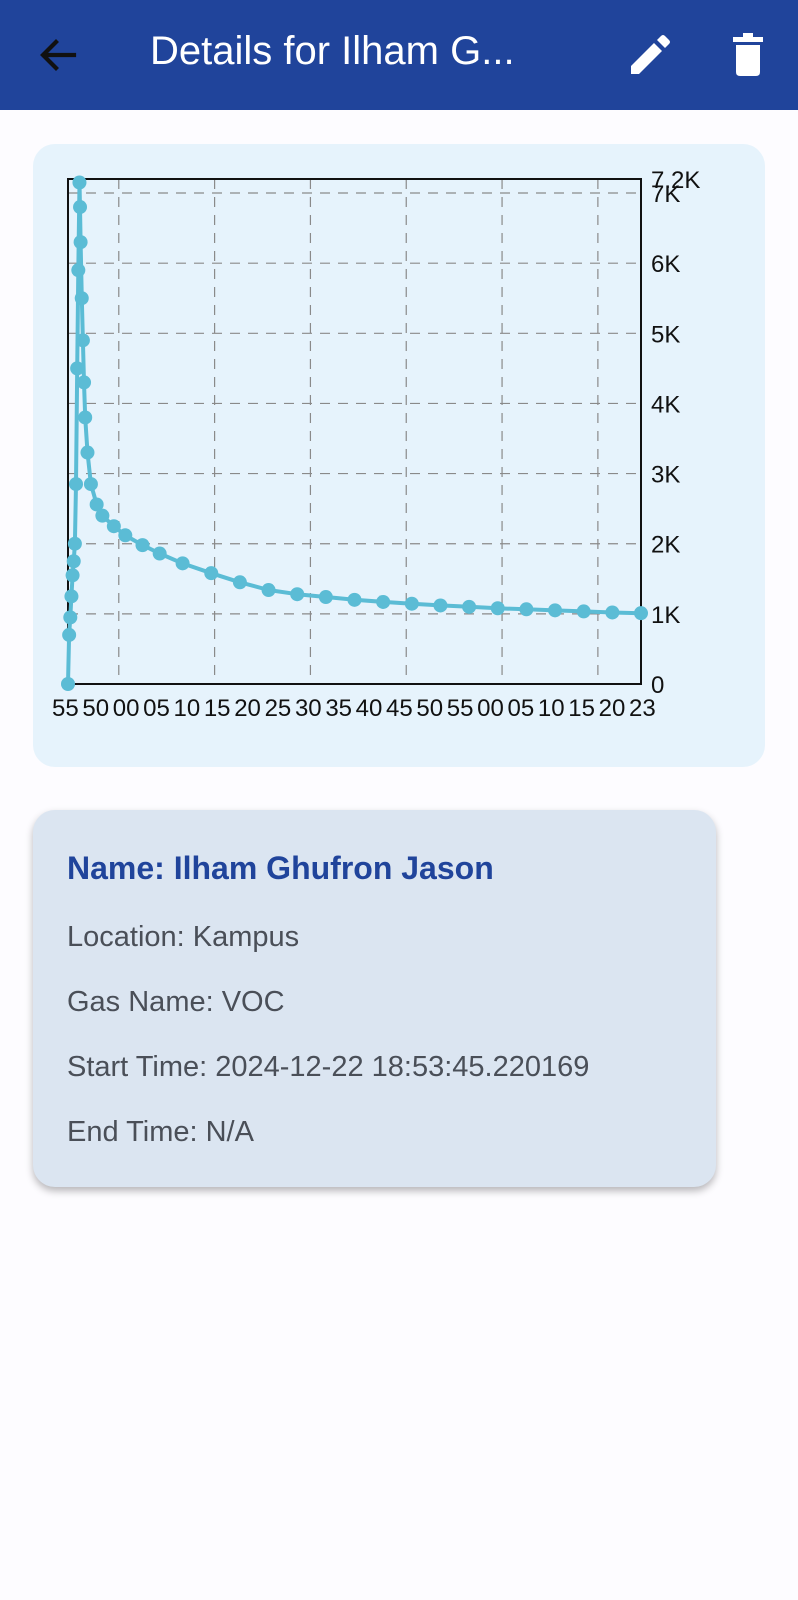  What do you see at coordinates (176, 1002) in the screenshot?
I see `gas-name-label: Gas Name: VOC` at bounding box center [176, 1002].